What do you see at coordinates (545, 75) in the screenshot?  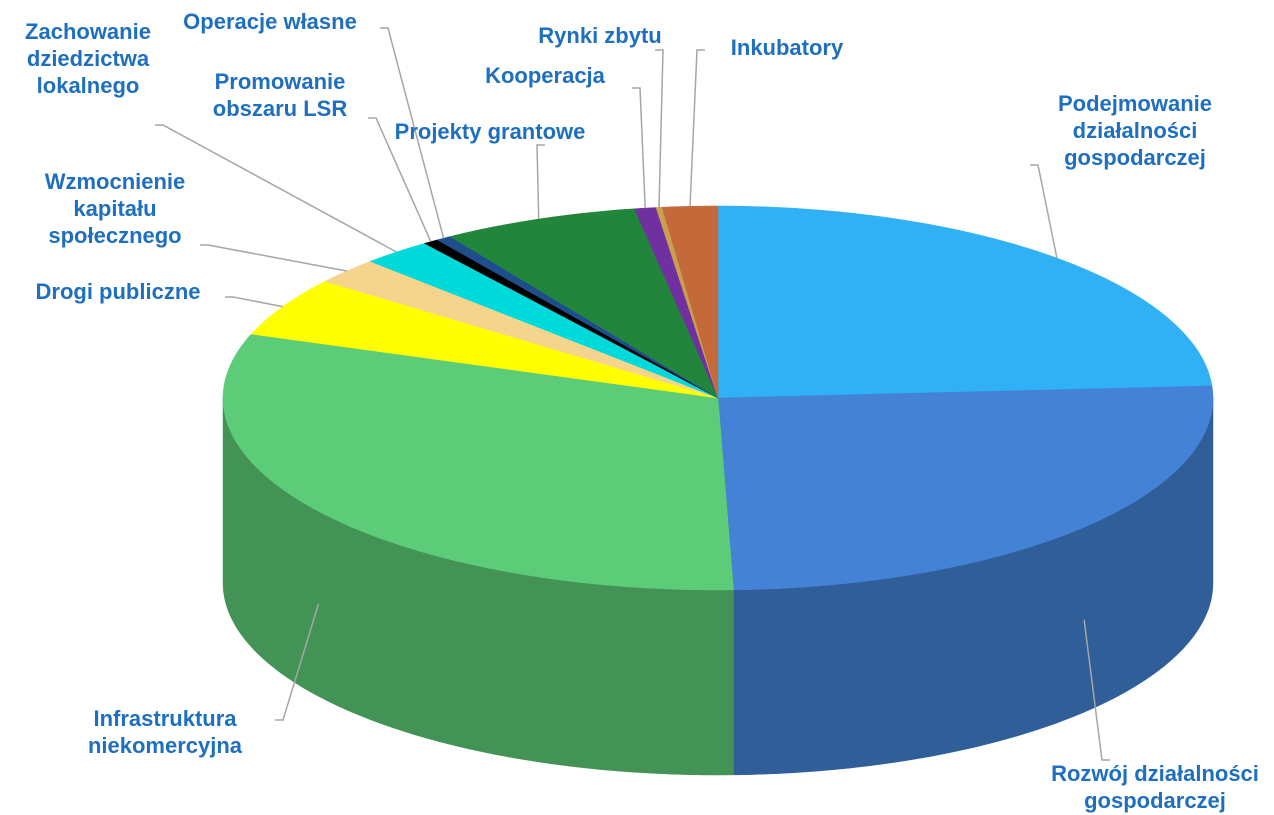 I see `data-label: Kooperacja` at bounding box center [545, 75].